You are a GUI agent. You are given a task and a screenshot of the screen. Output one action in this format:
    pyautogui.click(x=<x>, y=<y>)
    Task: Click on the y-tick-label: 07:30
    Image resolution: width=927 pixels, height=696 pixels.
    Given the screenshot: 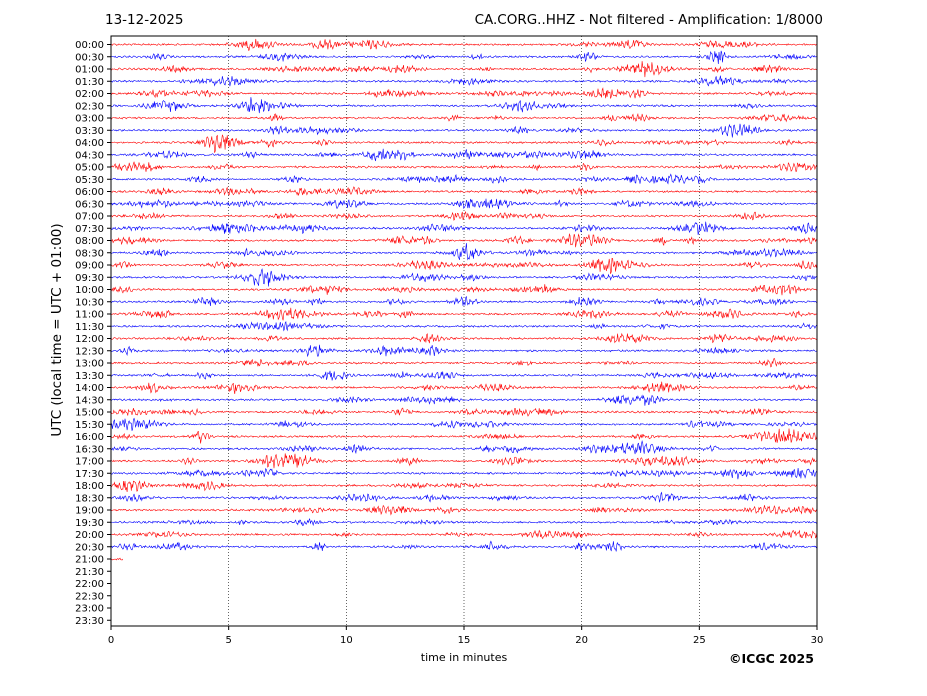 What is the action you would take?
    pyautogui.click(x=89, y=229)
    